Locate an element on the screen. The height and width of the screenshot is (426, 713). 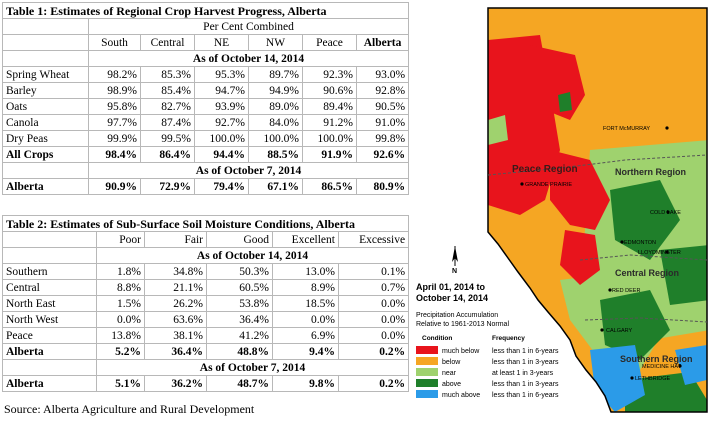
table-cell: 94.7% is located at coordinates (221, 90).